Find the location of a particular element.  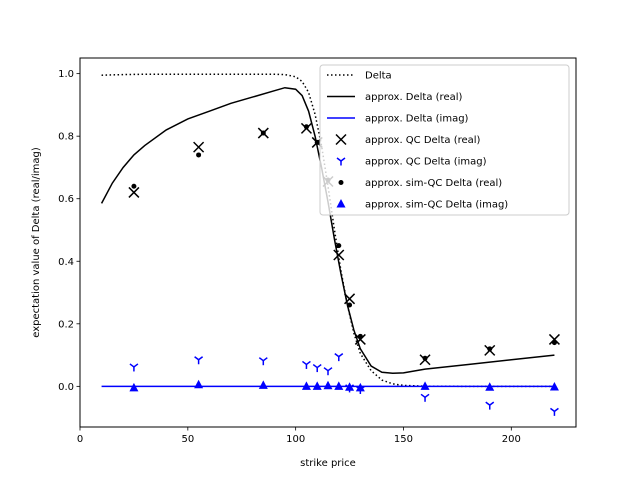

x-tick-label: 150 is located at coordinates (403, 439).